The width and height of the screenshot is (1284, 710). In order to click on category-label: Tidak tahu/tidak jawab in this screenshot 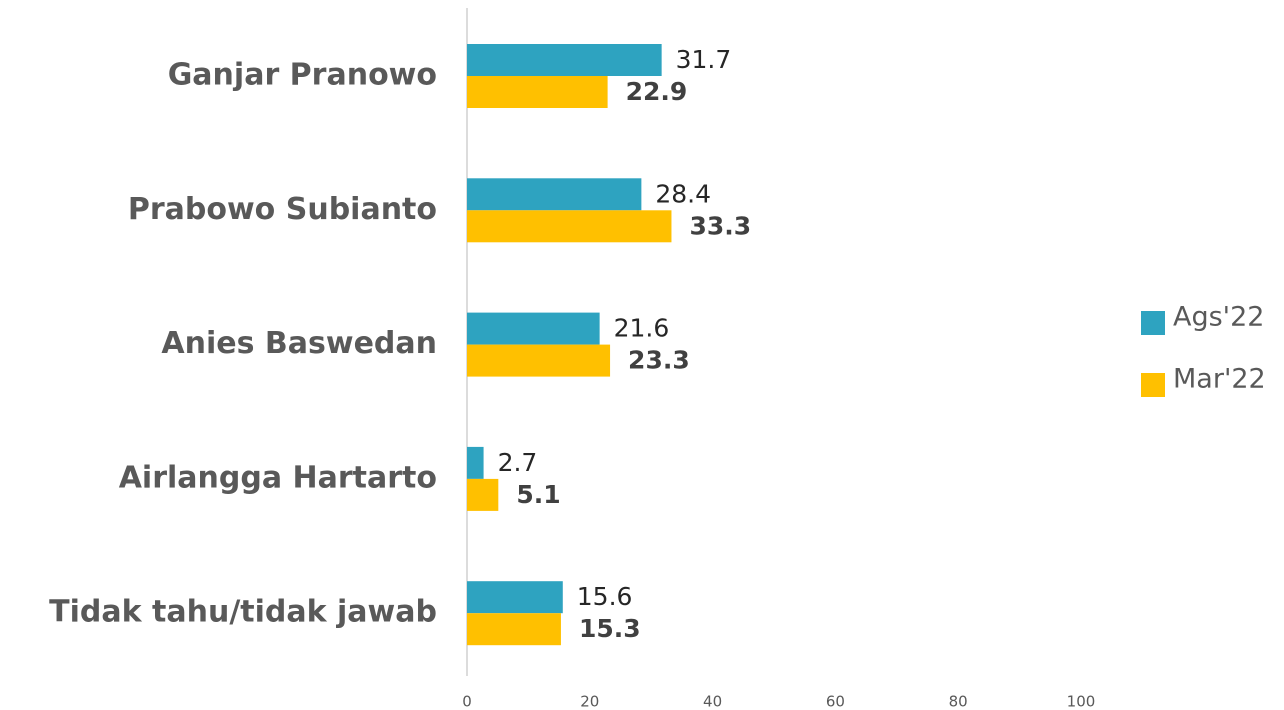, I will do `click(243, 612)`.